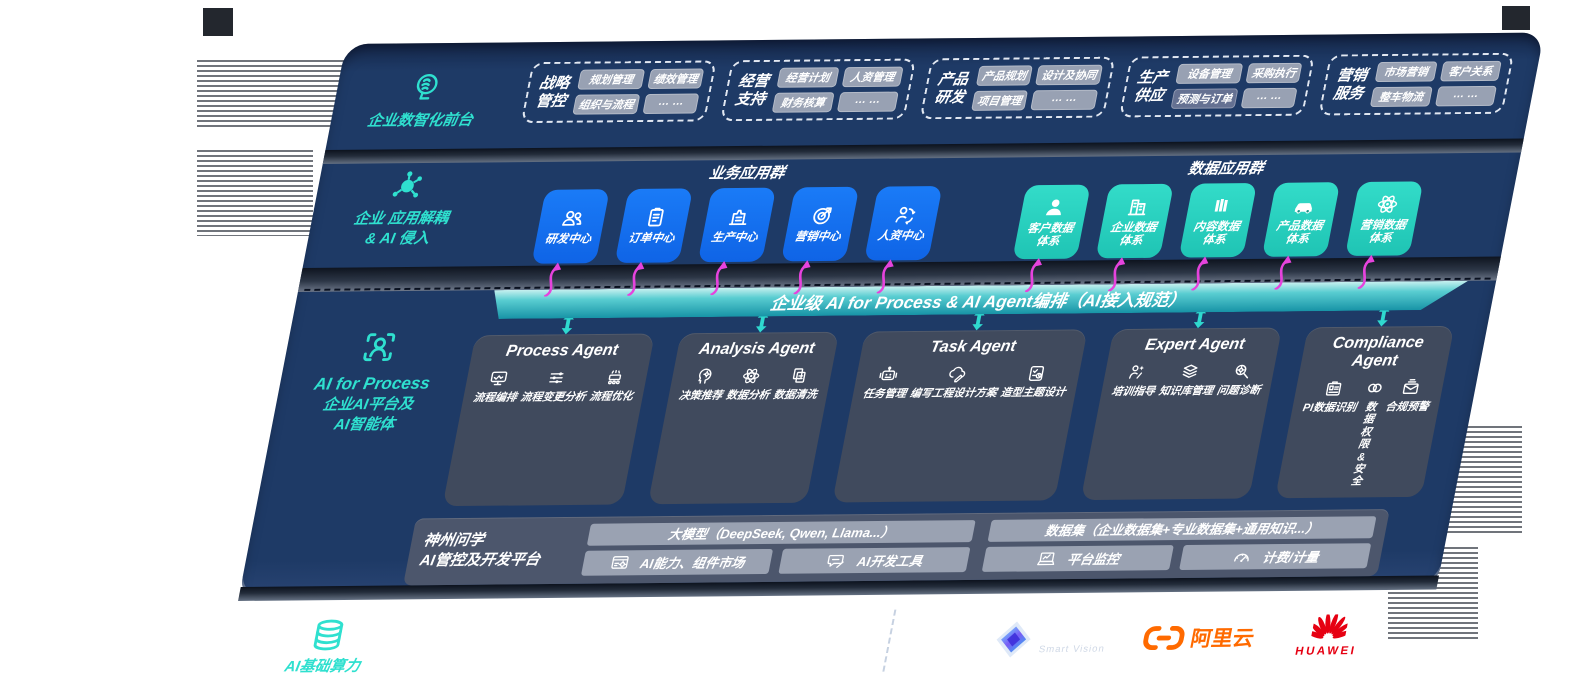 This screenshot has width=1572, height=693. I want to click on chat-tools-icon, so click(836, 560).